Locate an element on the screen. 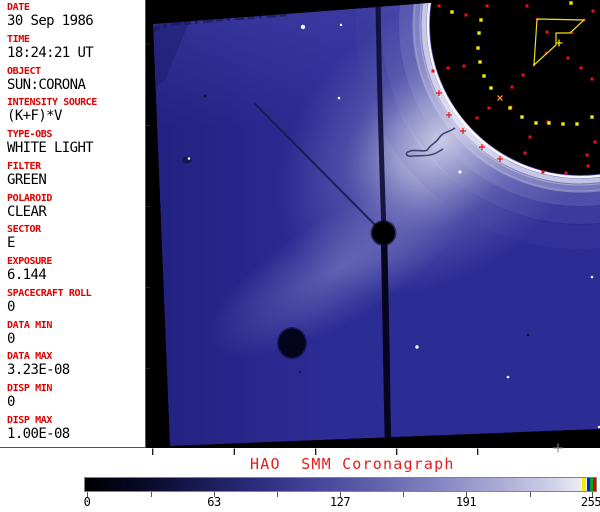 The height and width of the screenshot is (512, 600). field-label: TIME is located at coordinates (18, 39).